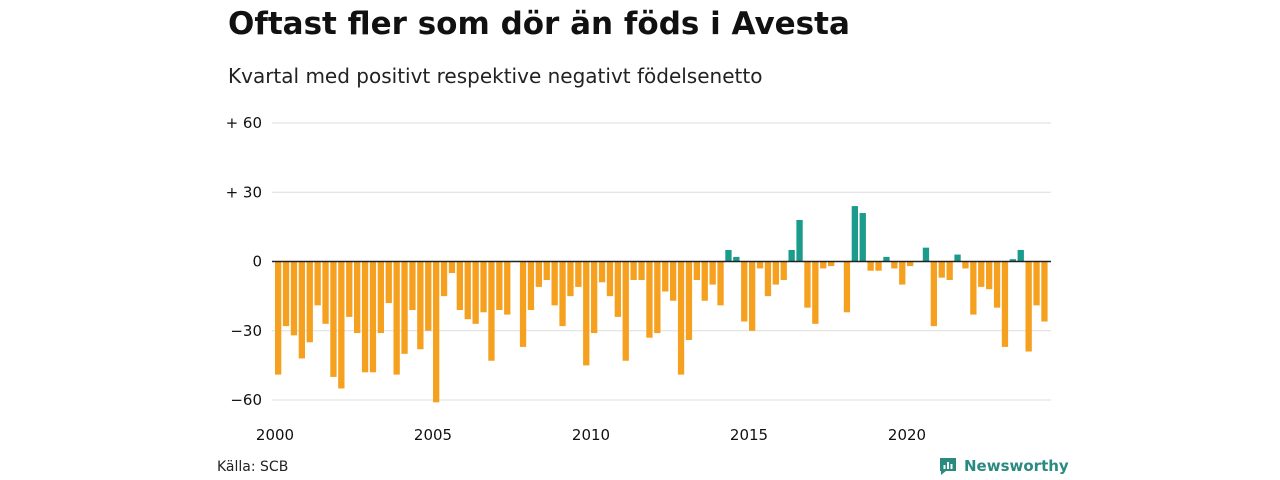 The height and width of the screenshot is (480, 1280). I want to click on y-tick-label: 0, so click(257, 262).